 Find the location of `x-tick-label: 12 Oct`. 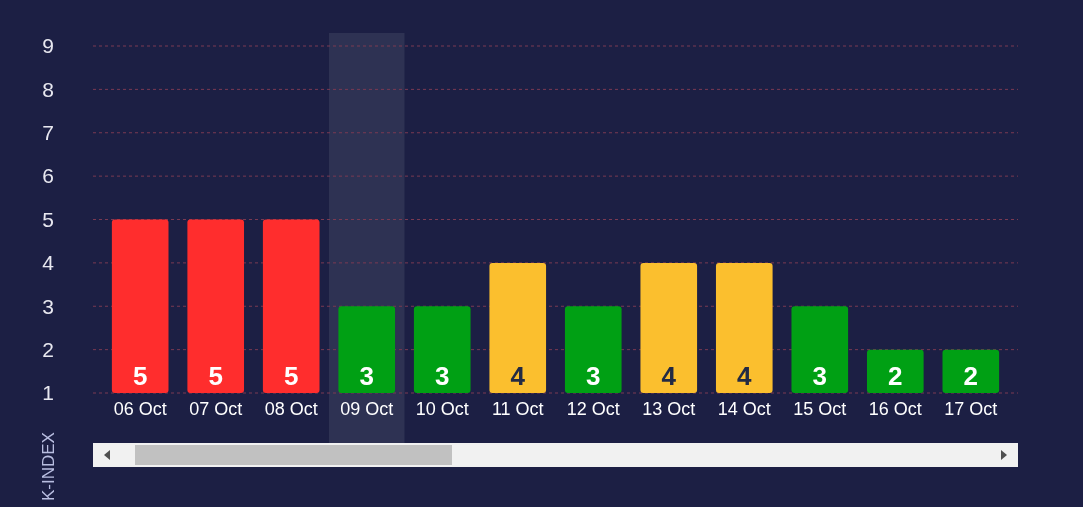

x-tick-label: 12 Oct is located at coordinates (593, 409).